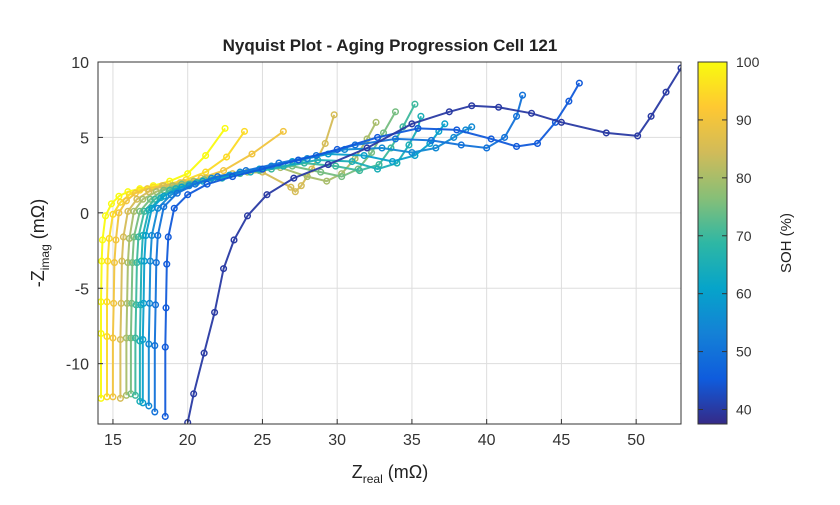  What do you see at coordinates (744, 236) in the screenshot?
I see `colorbar-tick-label: 70` at bounding box center [744, 236].